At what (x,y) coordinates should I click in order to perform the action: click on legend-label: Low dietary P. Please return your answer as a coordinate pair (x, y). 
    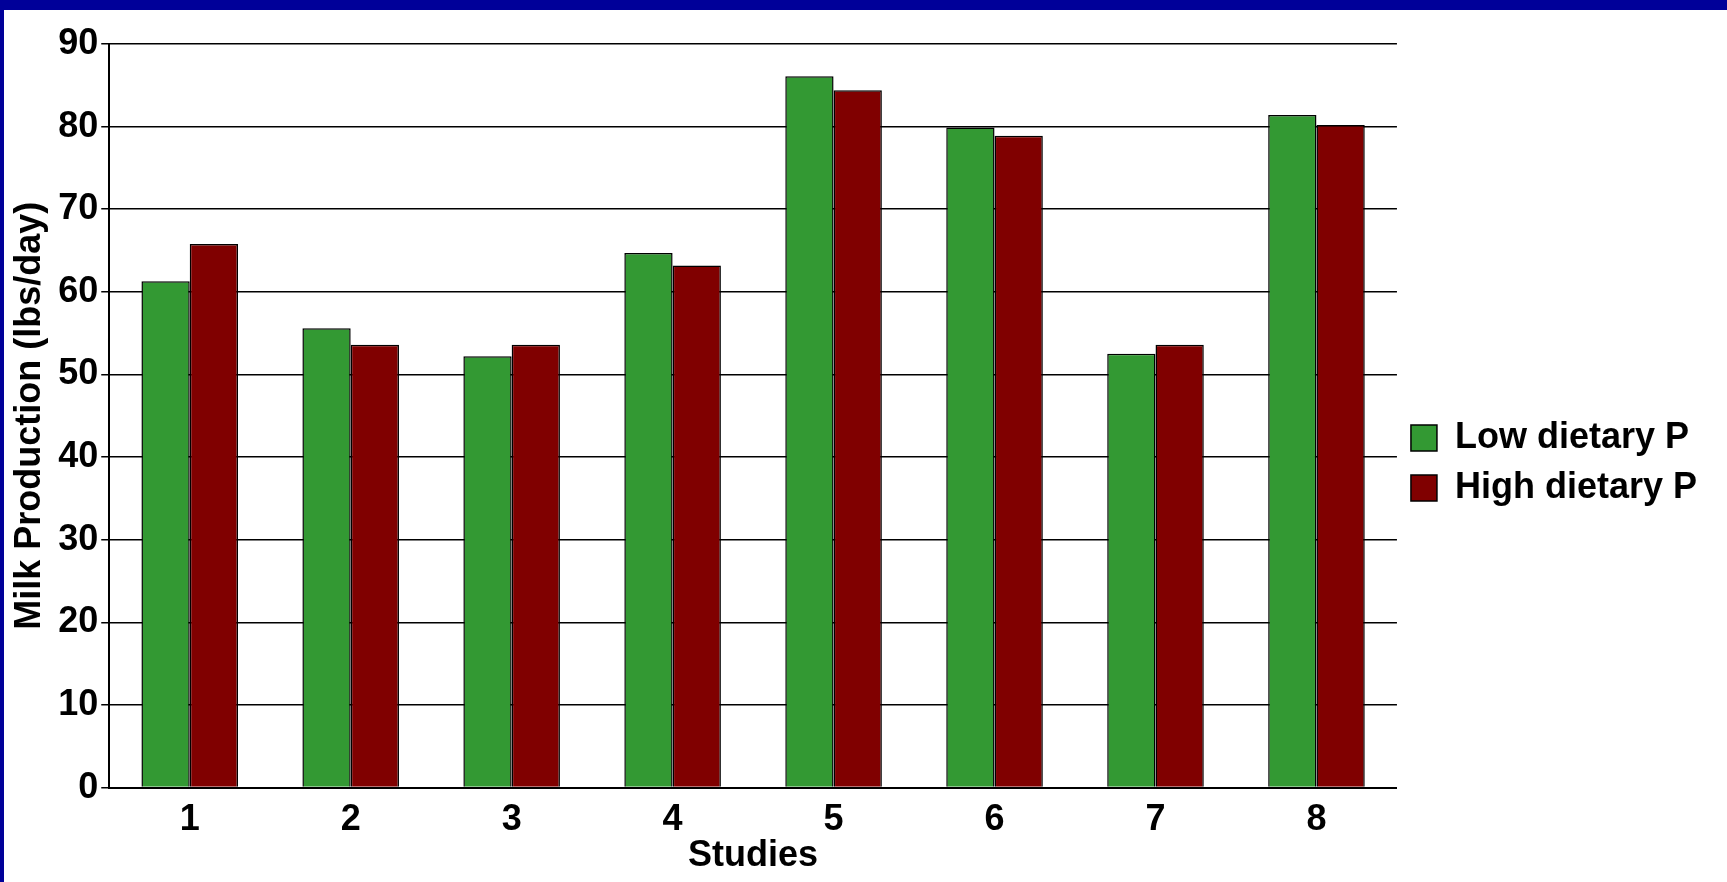
    Looking at the image, I should click on (1572, 435).